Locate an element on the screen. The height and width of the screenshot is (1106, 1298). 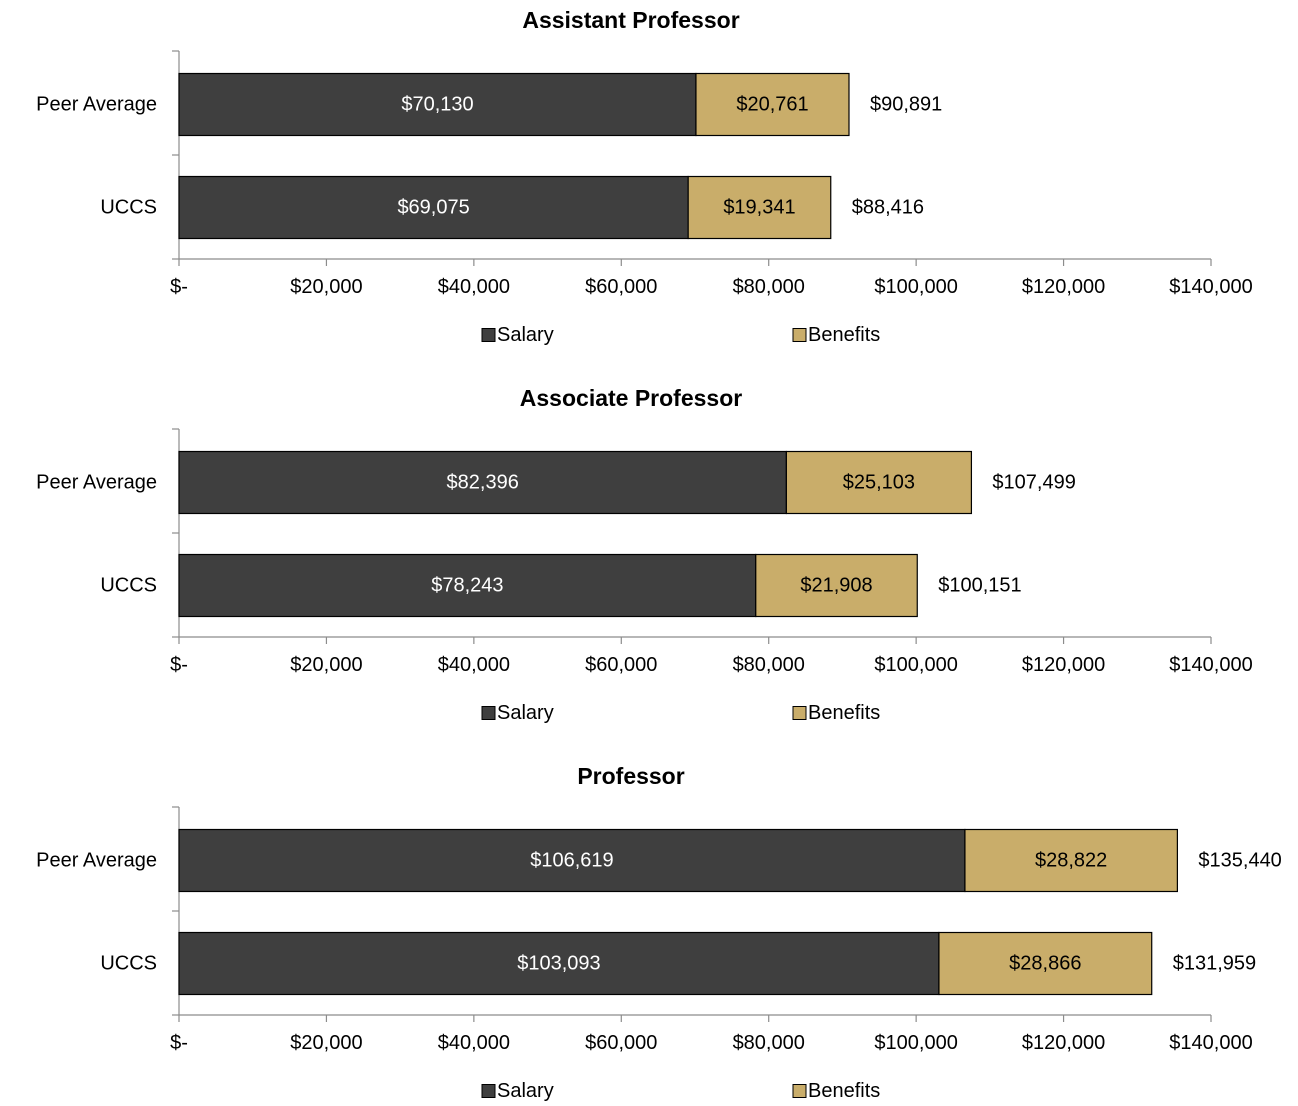
data-label-benefits: $21,908 is located at coordinates (836, 586).